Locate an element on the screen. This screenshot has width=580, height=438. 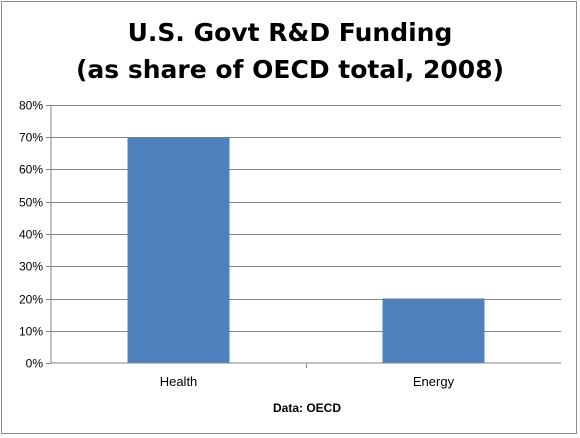
bar-energy is located at coordinates (433, 330).